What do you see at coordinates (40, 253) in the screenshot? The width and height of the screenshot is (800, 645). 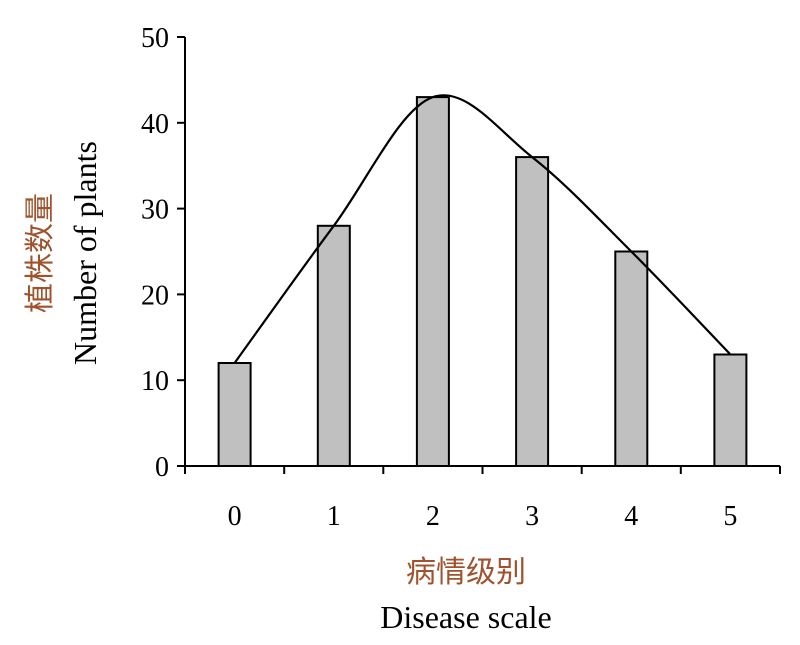 I see `y-axis-label-zh: 植株数量` at bounding box center [40, 253].